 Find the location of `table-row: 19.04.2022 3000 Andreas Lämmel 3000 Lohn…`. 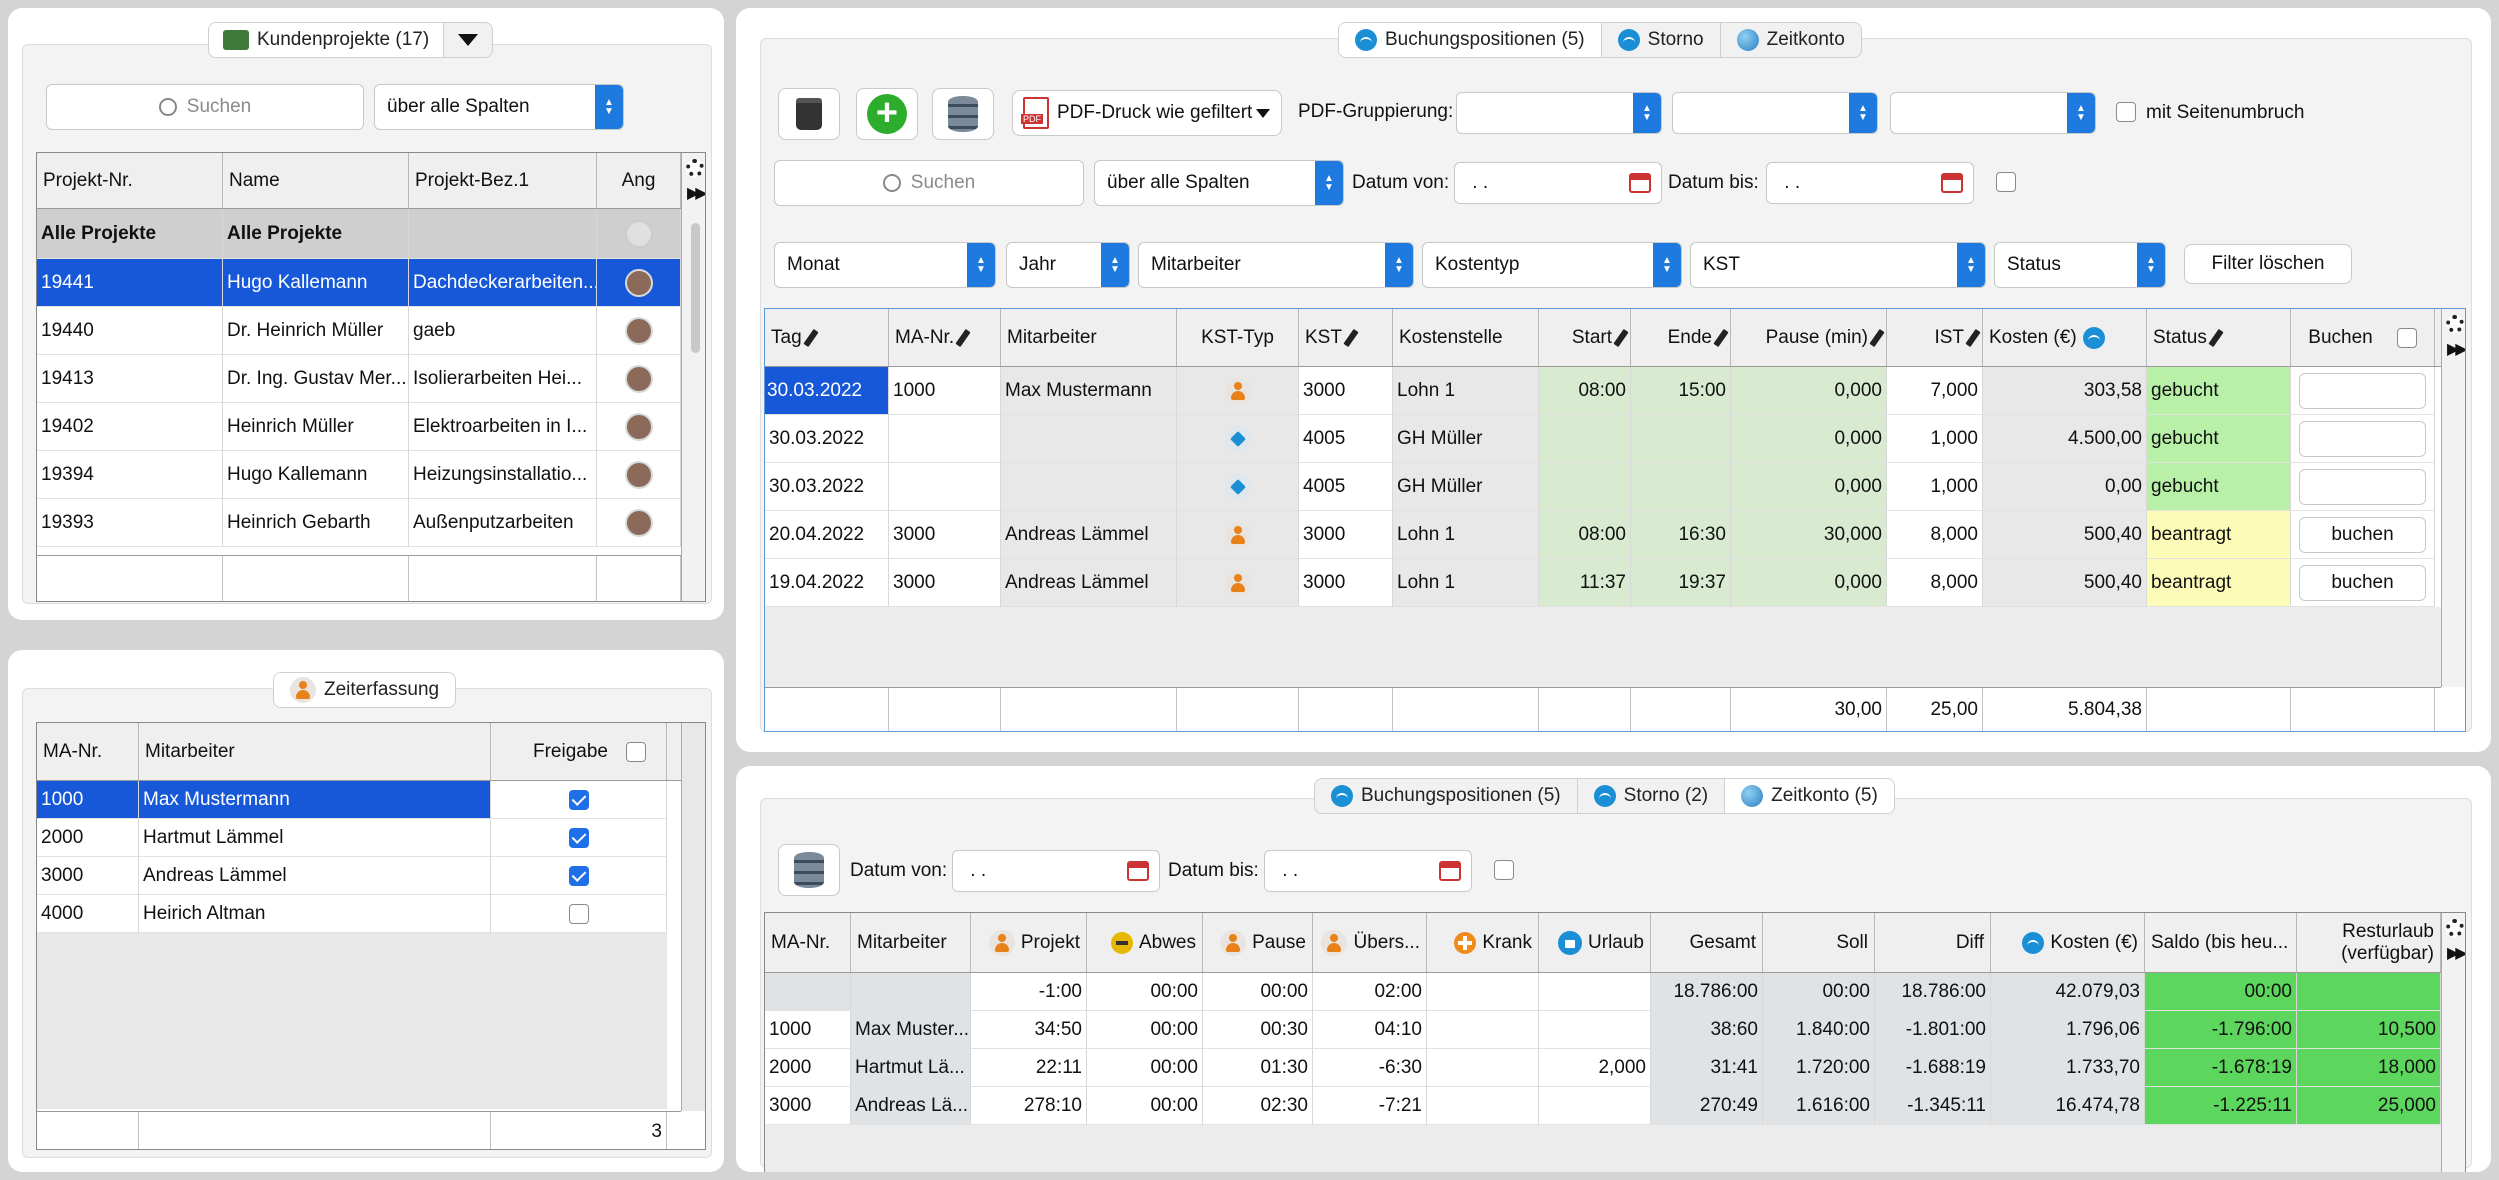

table-row: 19.04.2022 3000 Andreas Lämmel 3000 Lohn… is located at coordinates (1603, 583).